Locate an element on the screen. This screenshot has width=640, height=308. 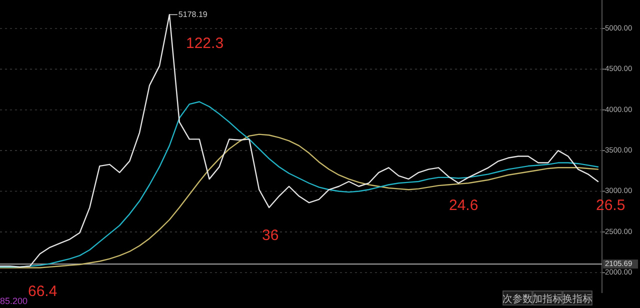
text: 次参数 is located at coordinates (517, 299).